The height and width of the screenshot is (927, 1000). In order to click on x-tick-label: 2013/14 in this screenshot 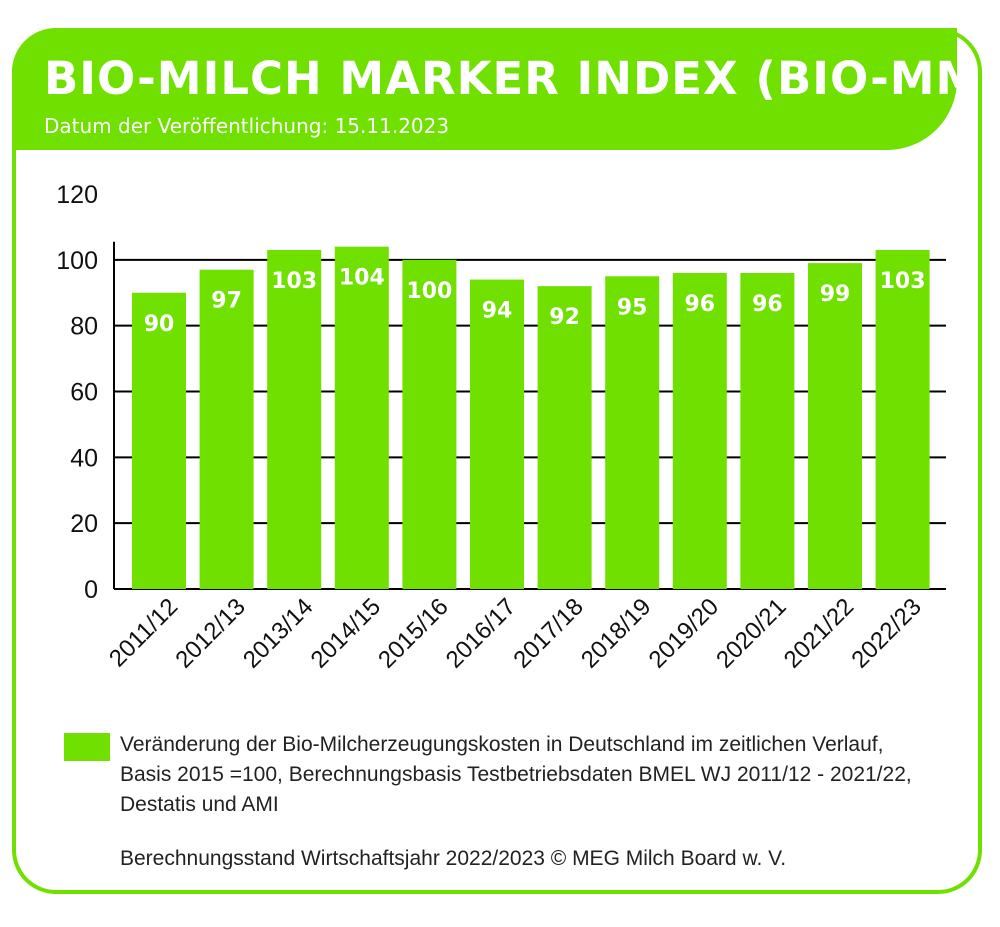, I will do `click(278, 633)`.